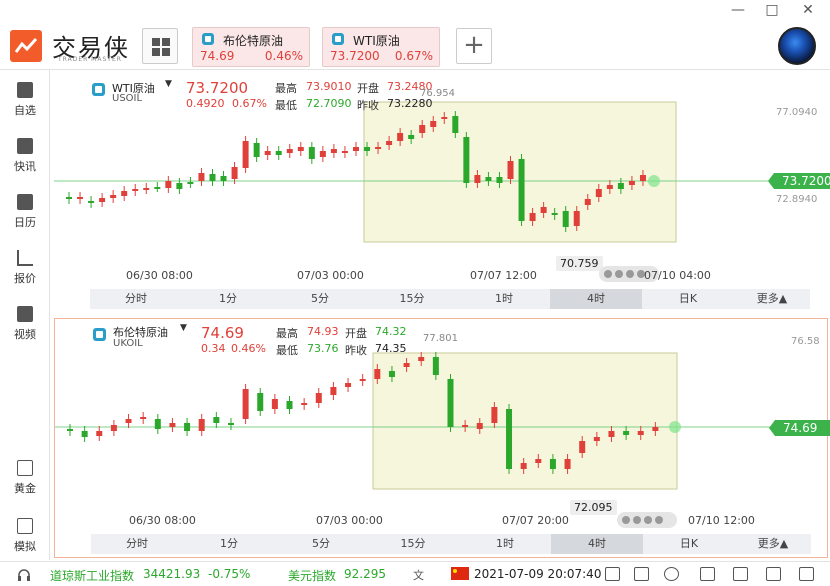 Image resolution: width=830 pixels, height=586 pixels. I want to click on range-low-label: 70.759, so click(579, 263).